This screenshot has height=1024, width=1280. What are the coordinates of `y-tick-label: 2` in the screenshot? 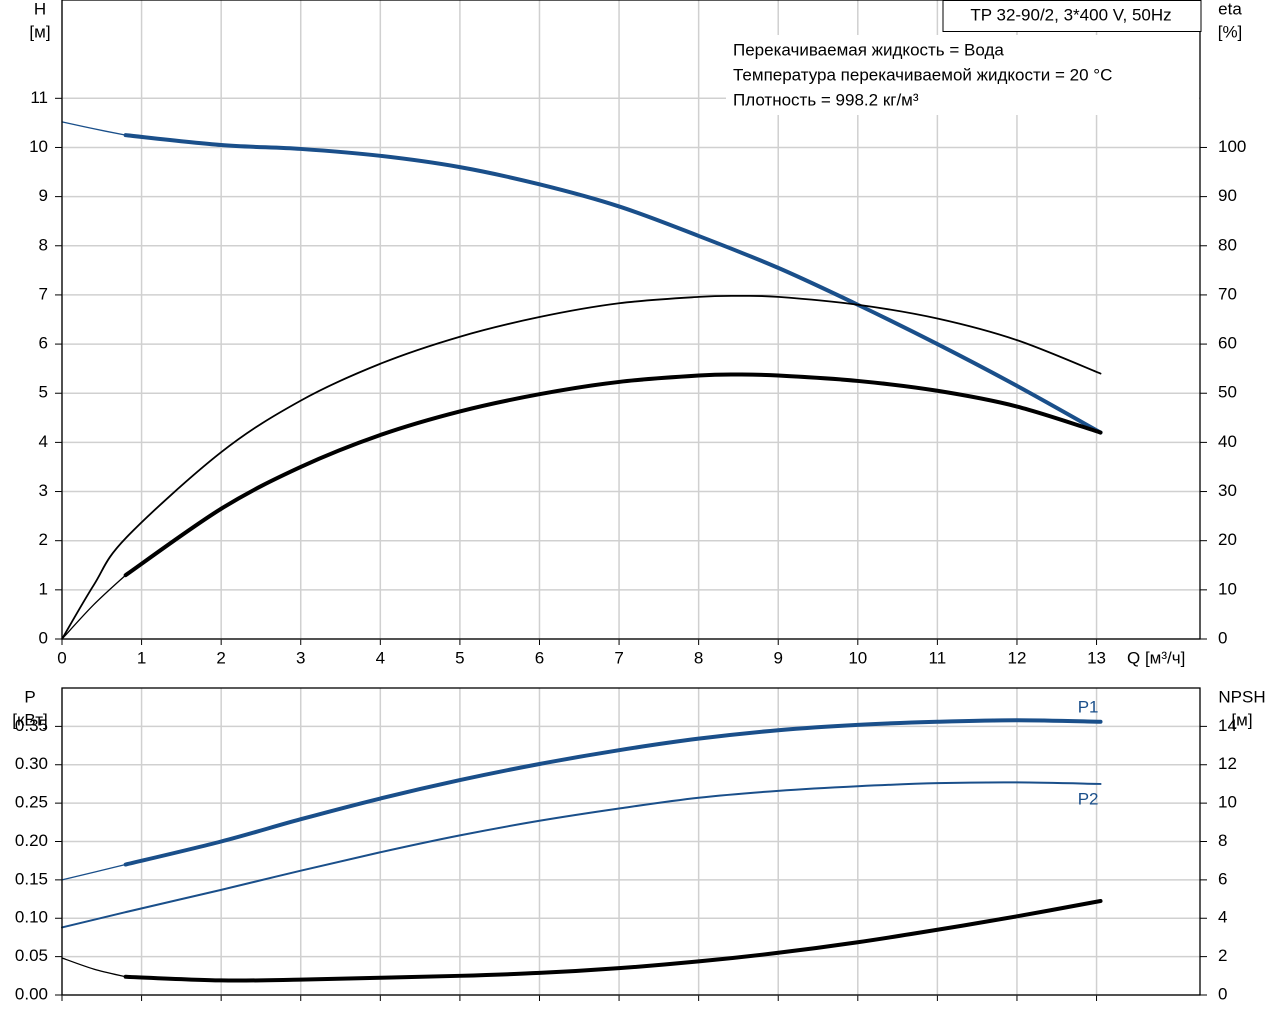 It's located at (43, 539).